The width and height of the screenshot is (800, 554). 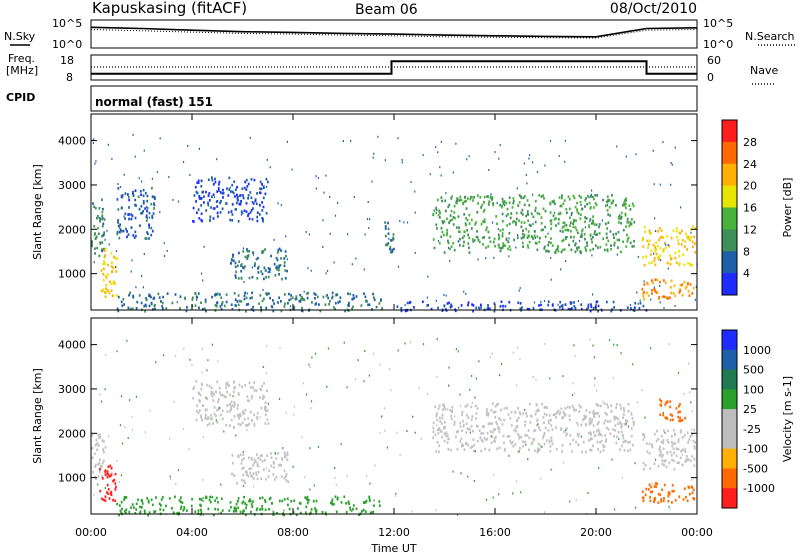 I want to click on cpid-value: normal (fast) 151, so click(x=154, y=102).